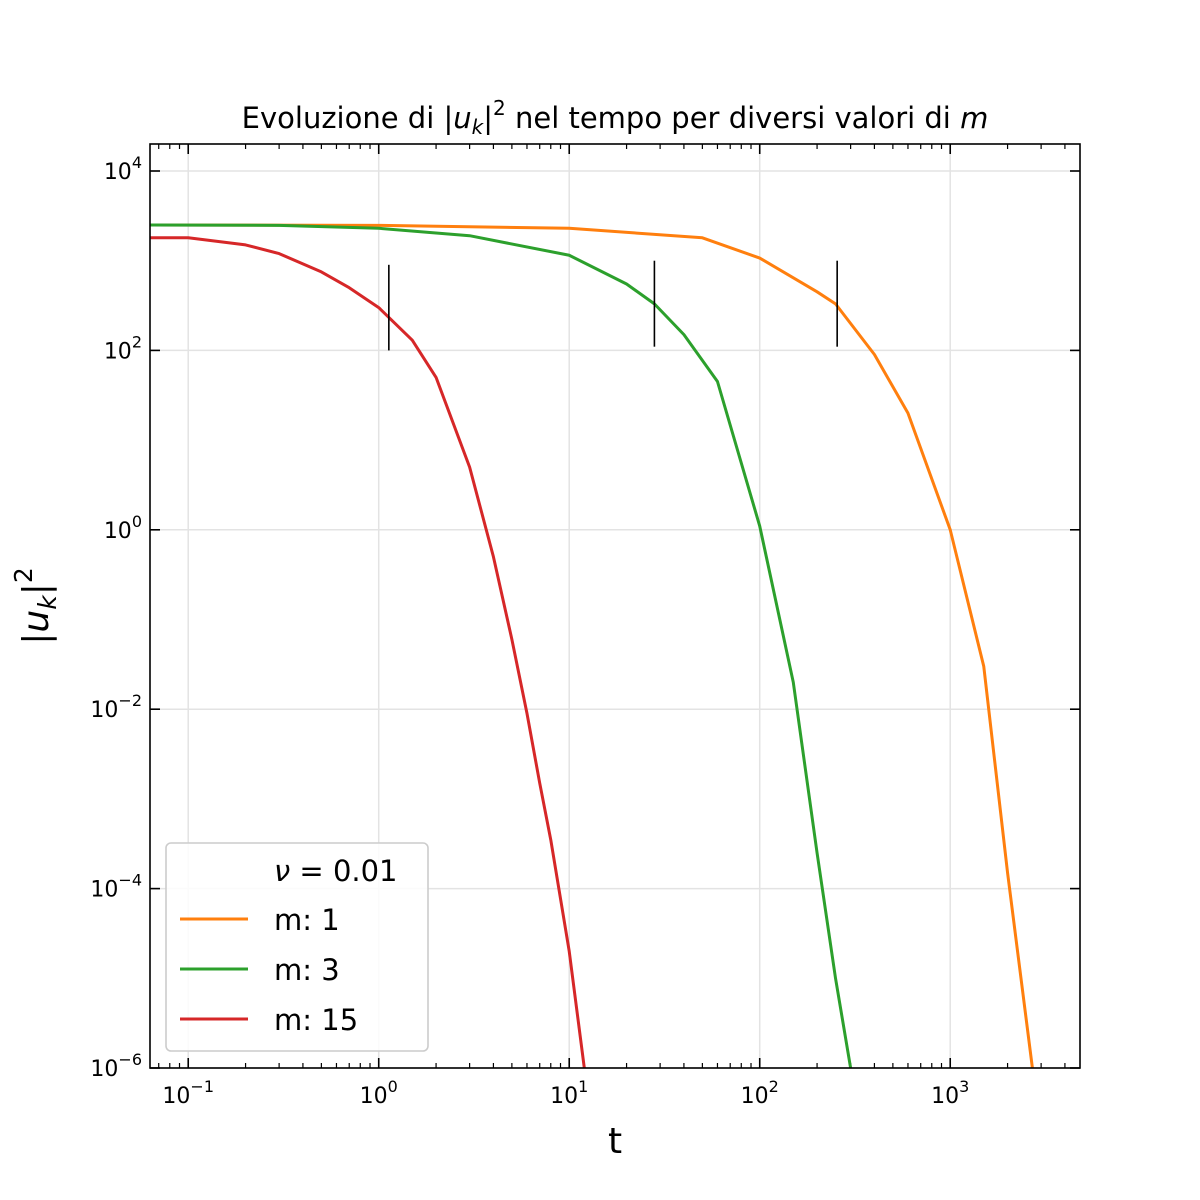 The image size is (1200, 1200). I want to click on x-axis-label: t, so click(615, 1141).